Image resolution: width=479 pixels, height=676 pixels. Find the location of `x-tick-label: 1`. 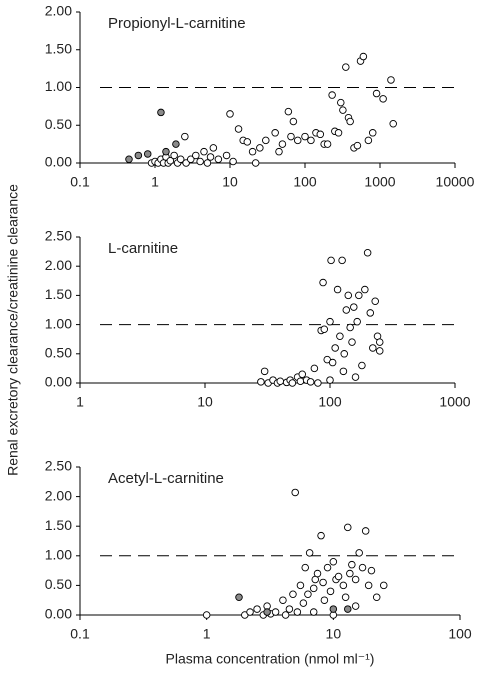

x-tick-label: 1 is located at coordinates (80, 402).